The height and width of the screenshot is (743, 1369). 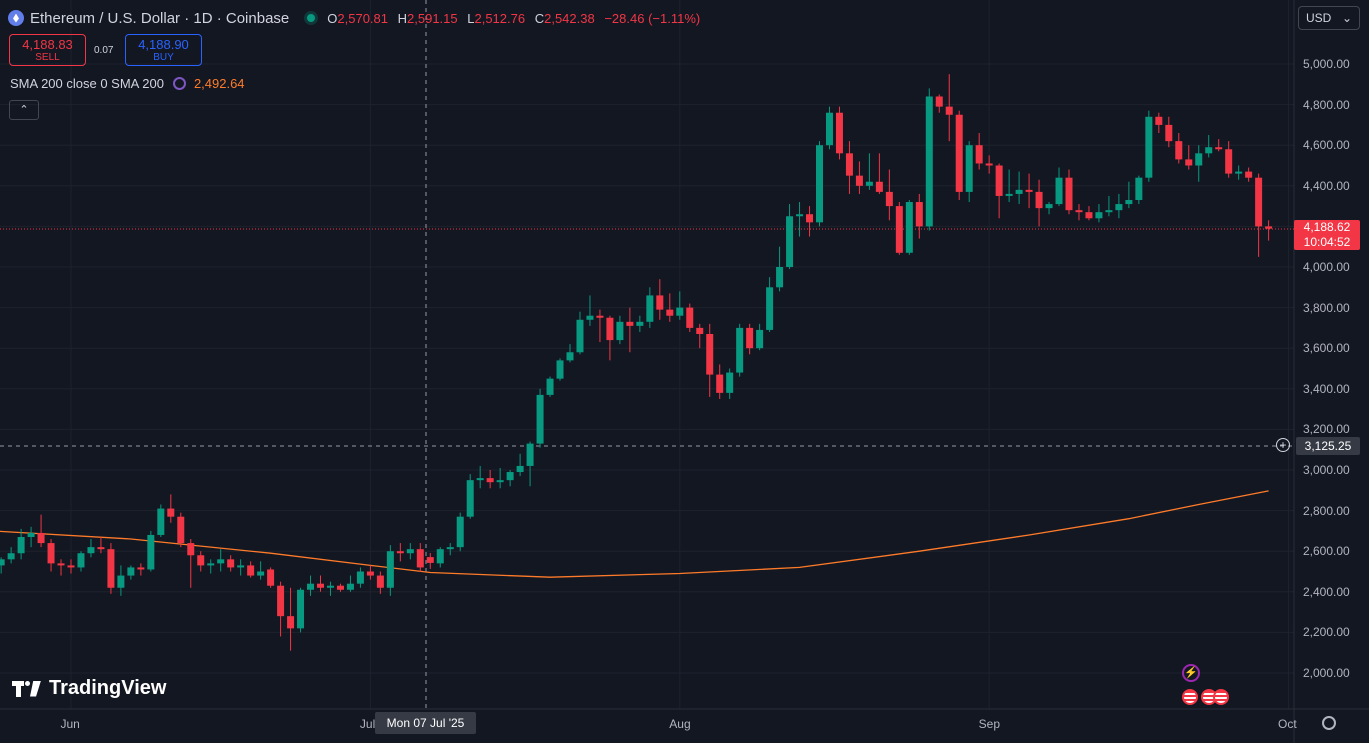 I want to click on sma-legend: SMA 200 close 0 SMA 200 2,492.64, so click(x=127, y=83).